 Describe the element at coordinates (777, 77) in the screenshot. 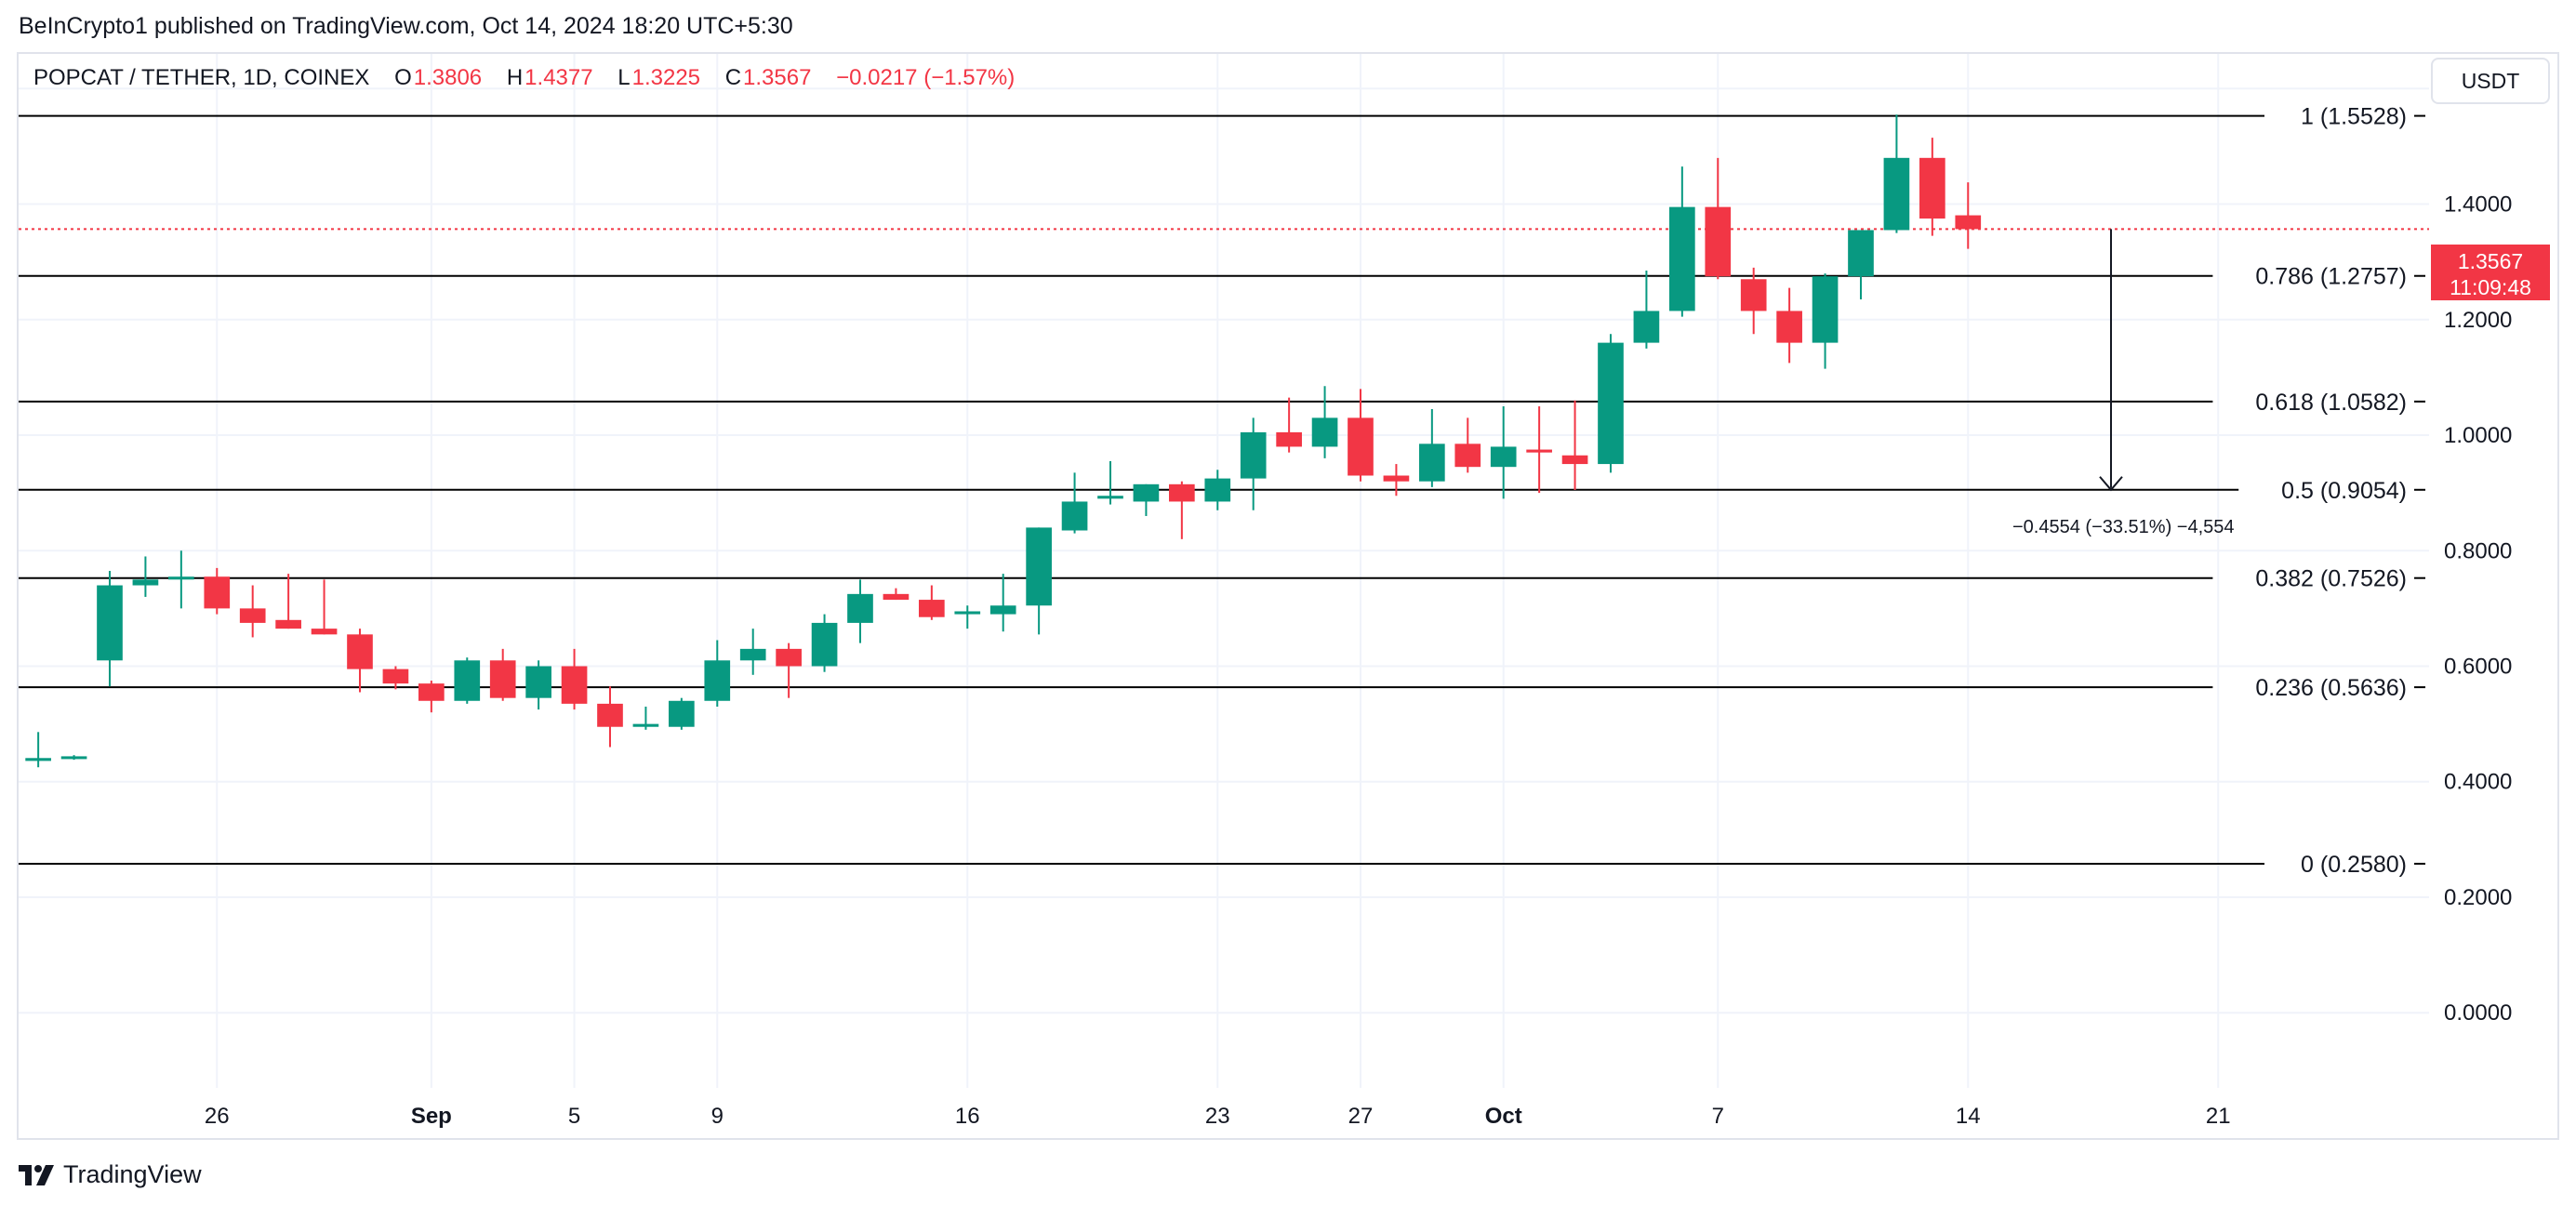

I see `close-value: 1.3567` at that location.